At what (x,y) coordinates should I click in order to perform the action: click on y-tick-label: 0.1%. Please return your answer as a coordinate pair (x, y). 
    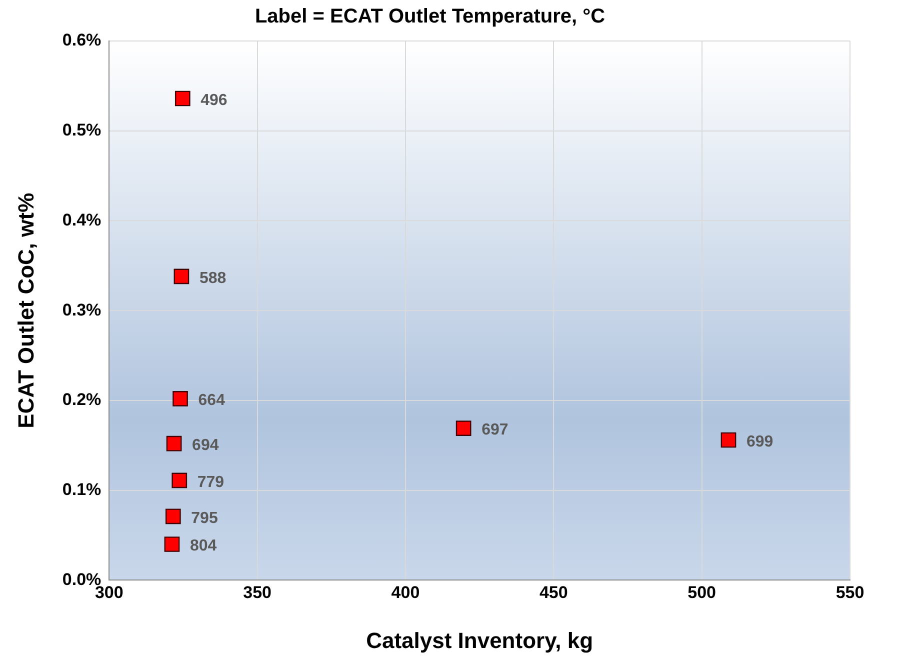
    Looking at the image, I should click on (82, 490).